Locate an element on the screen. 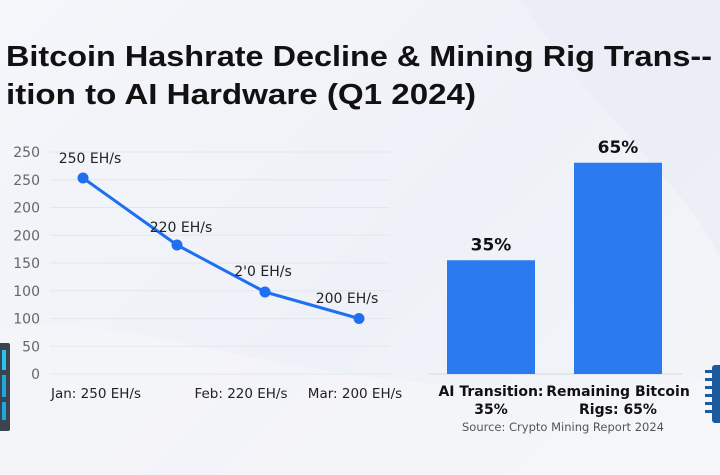  point-label: 200 EH/s is located at coordinates (347, 299).